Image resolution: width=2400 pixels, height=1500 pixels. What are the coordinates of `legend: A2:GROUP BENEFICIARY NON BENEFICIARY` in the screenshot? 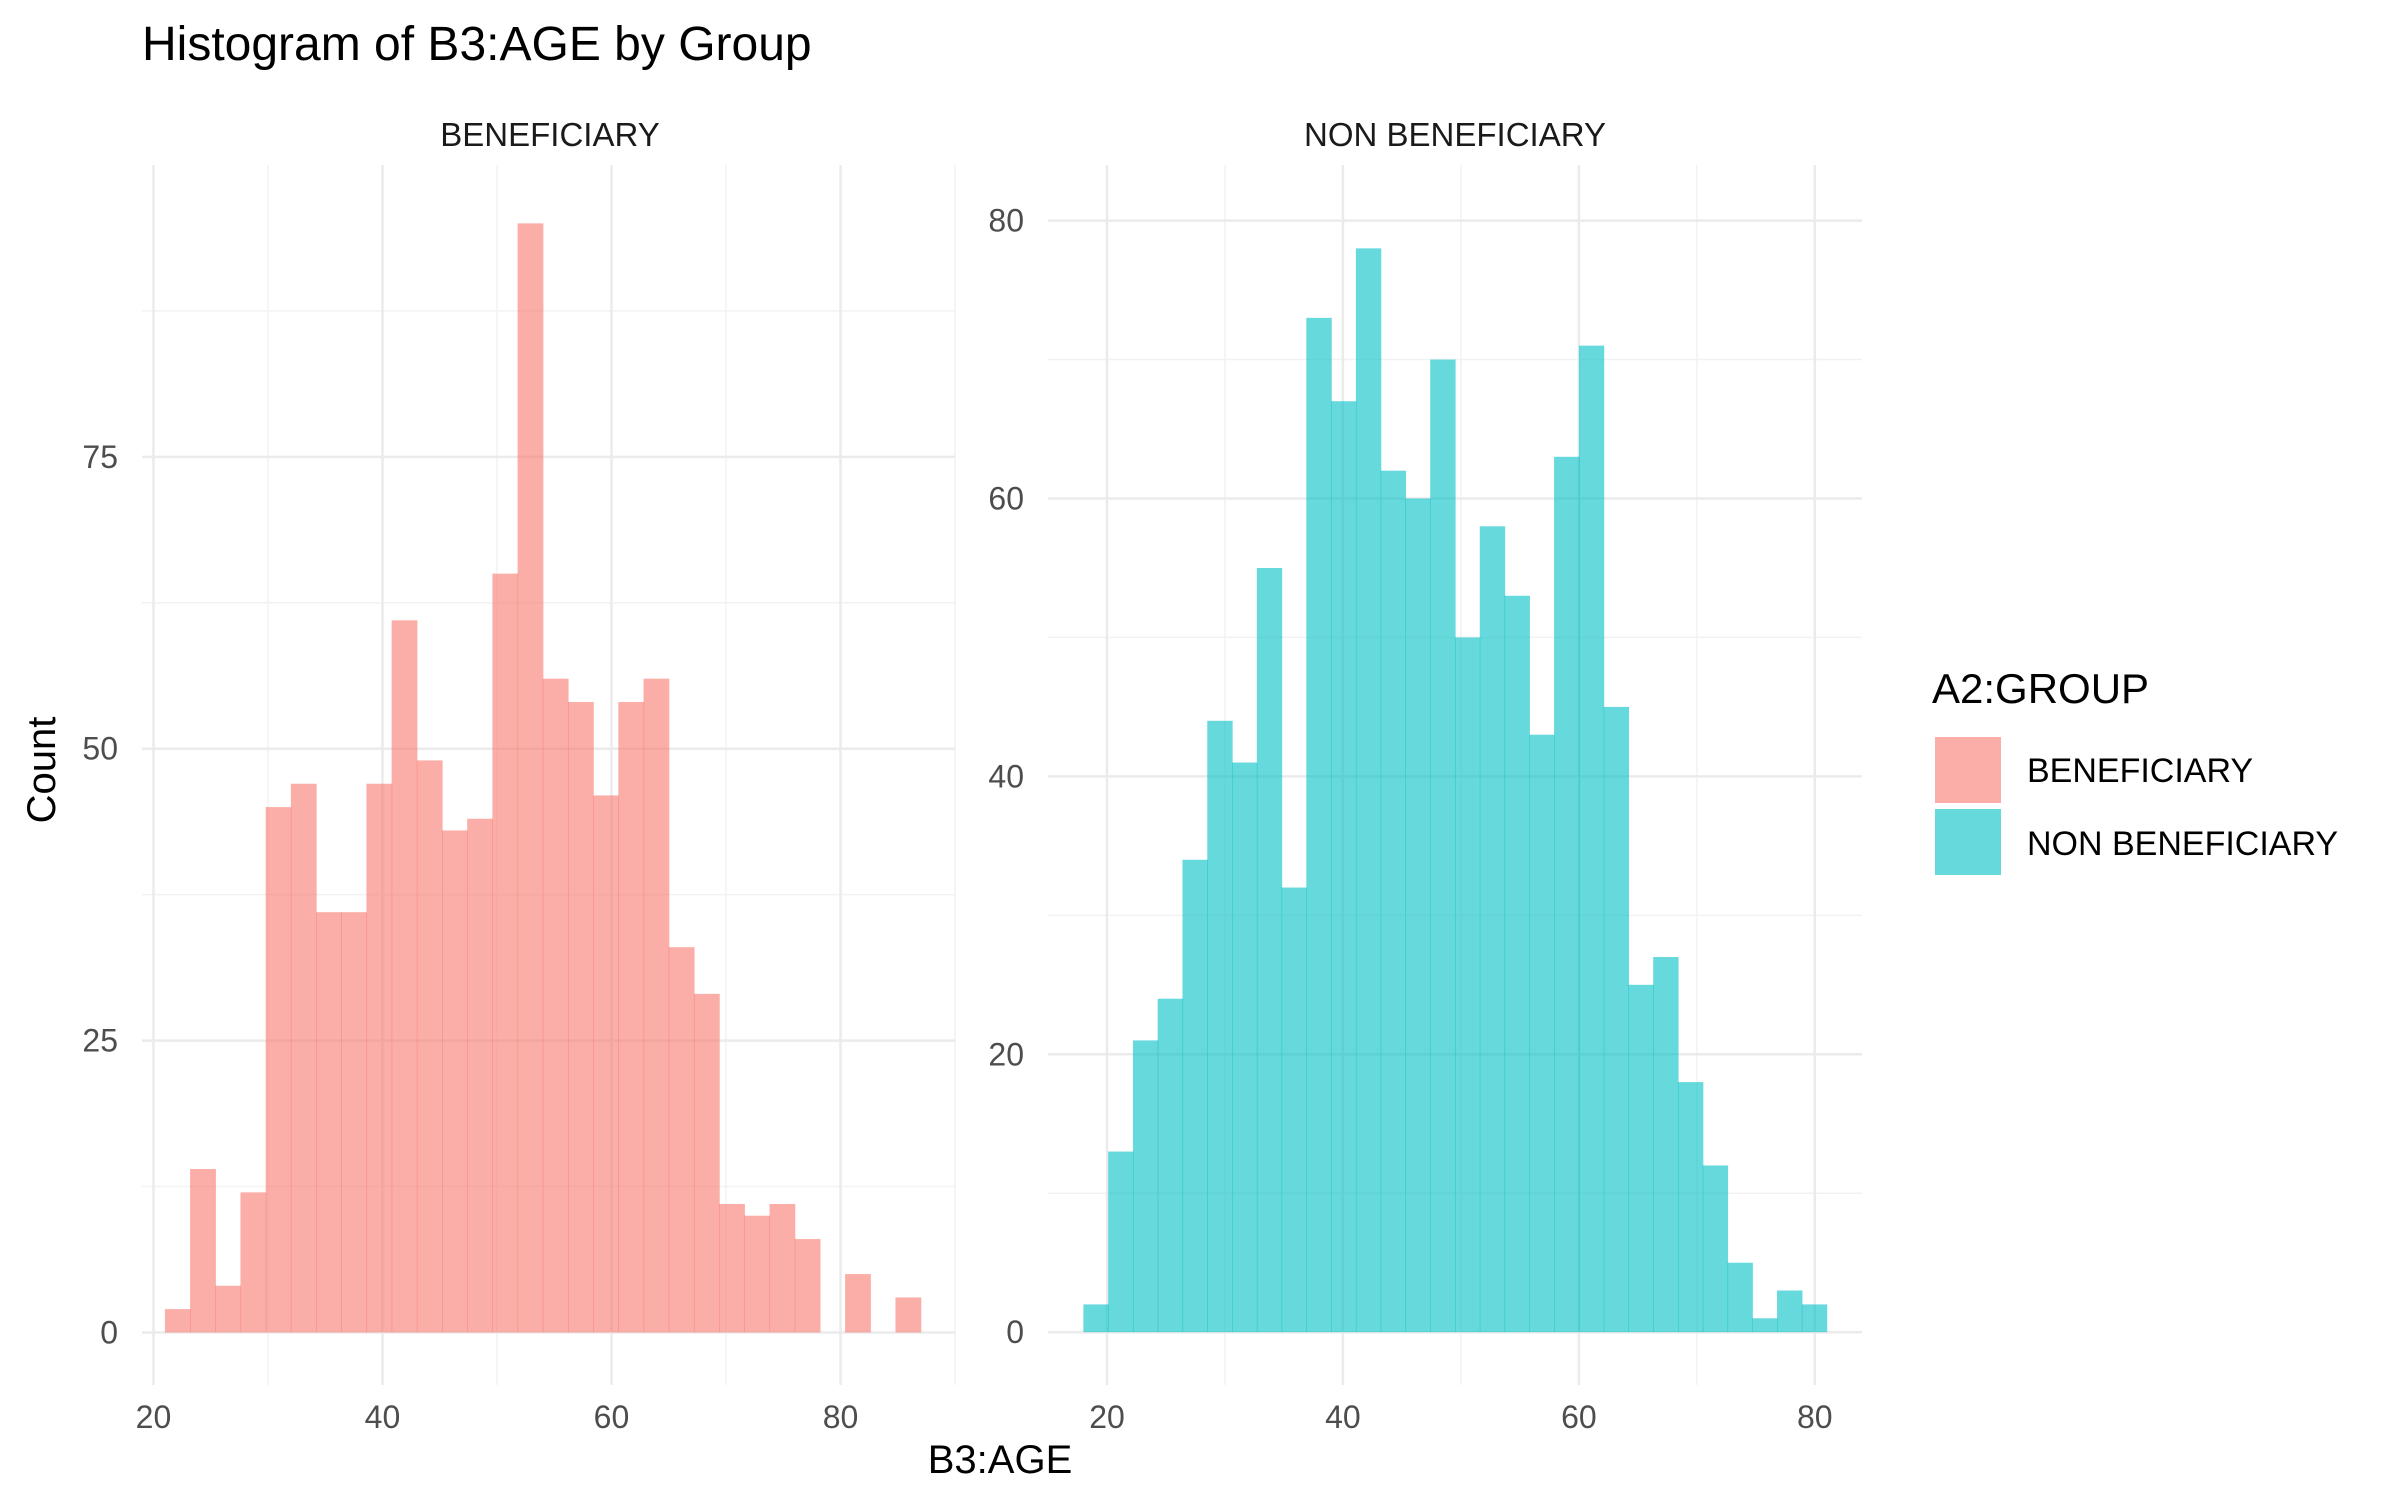 It's located at (2135, 770).